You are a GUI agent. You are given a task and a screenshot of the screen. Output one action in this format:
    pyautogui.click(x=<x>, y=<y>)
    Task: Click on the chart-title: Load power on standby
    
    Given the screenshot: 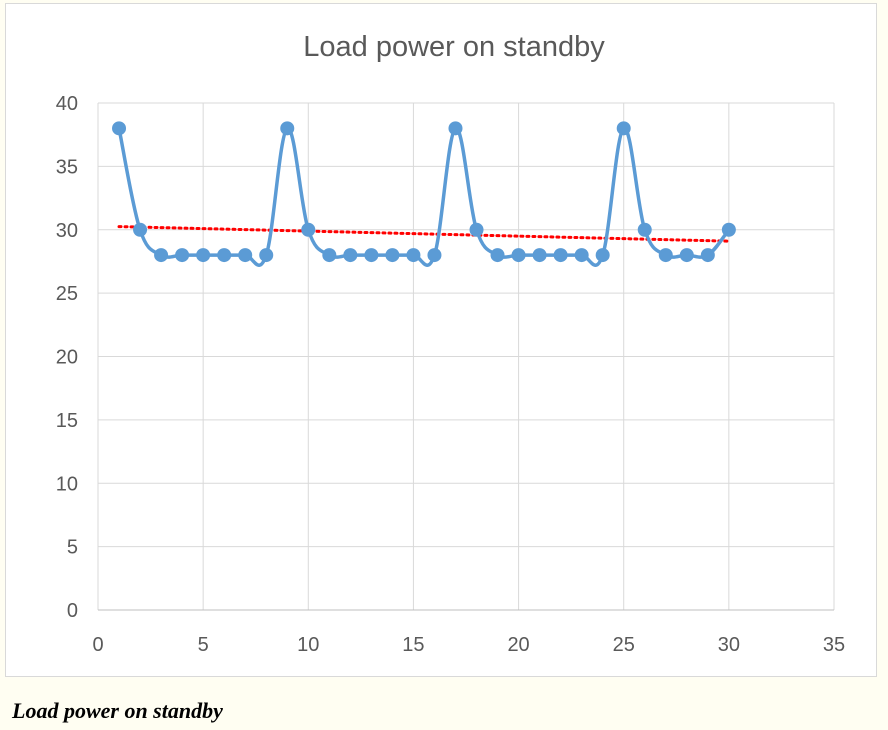 What is the action you would take?
    pyautogui.click(x=454, y=47)
    